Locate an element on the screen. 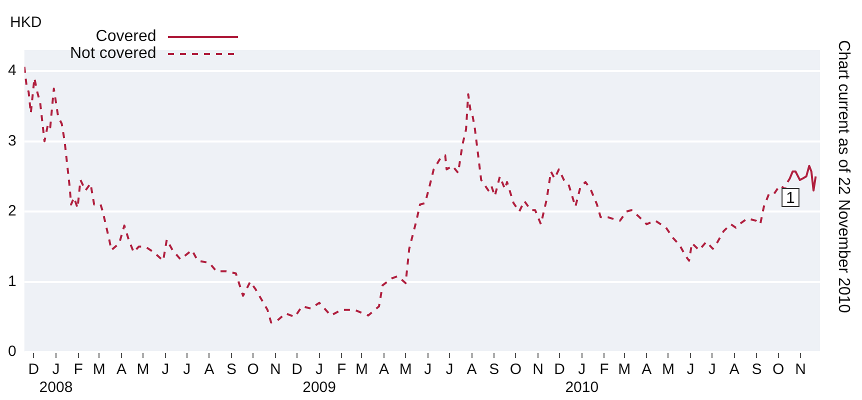 The width and height of the screenshot is (862, 400). x-tick-label: J 2008 is located at coordinates (56, 378).